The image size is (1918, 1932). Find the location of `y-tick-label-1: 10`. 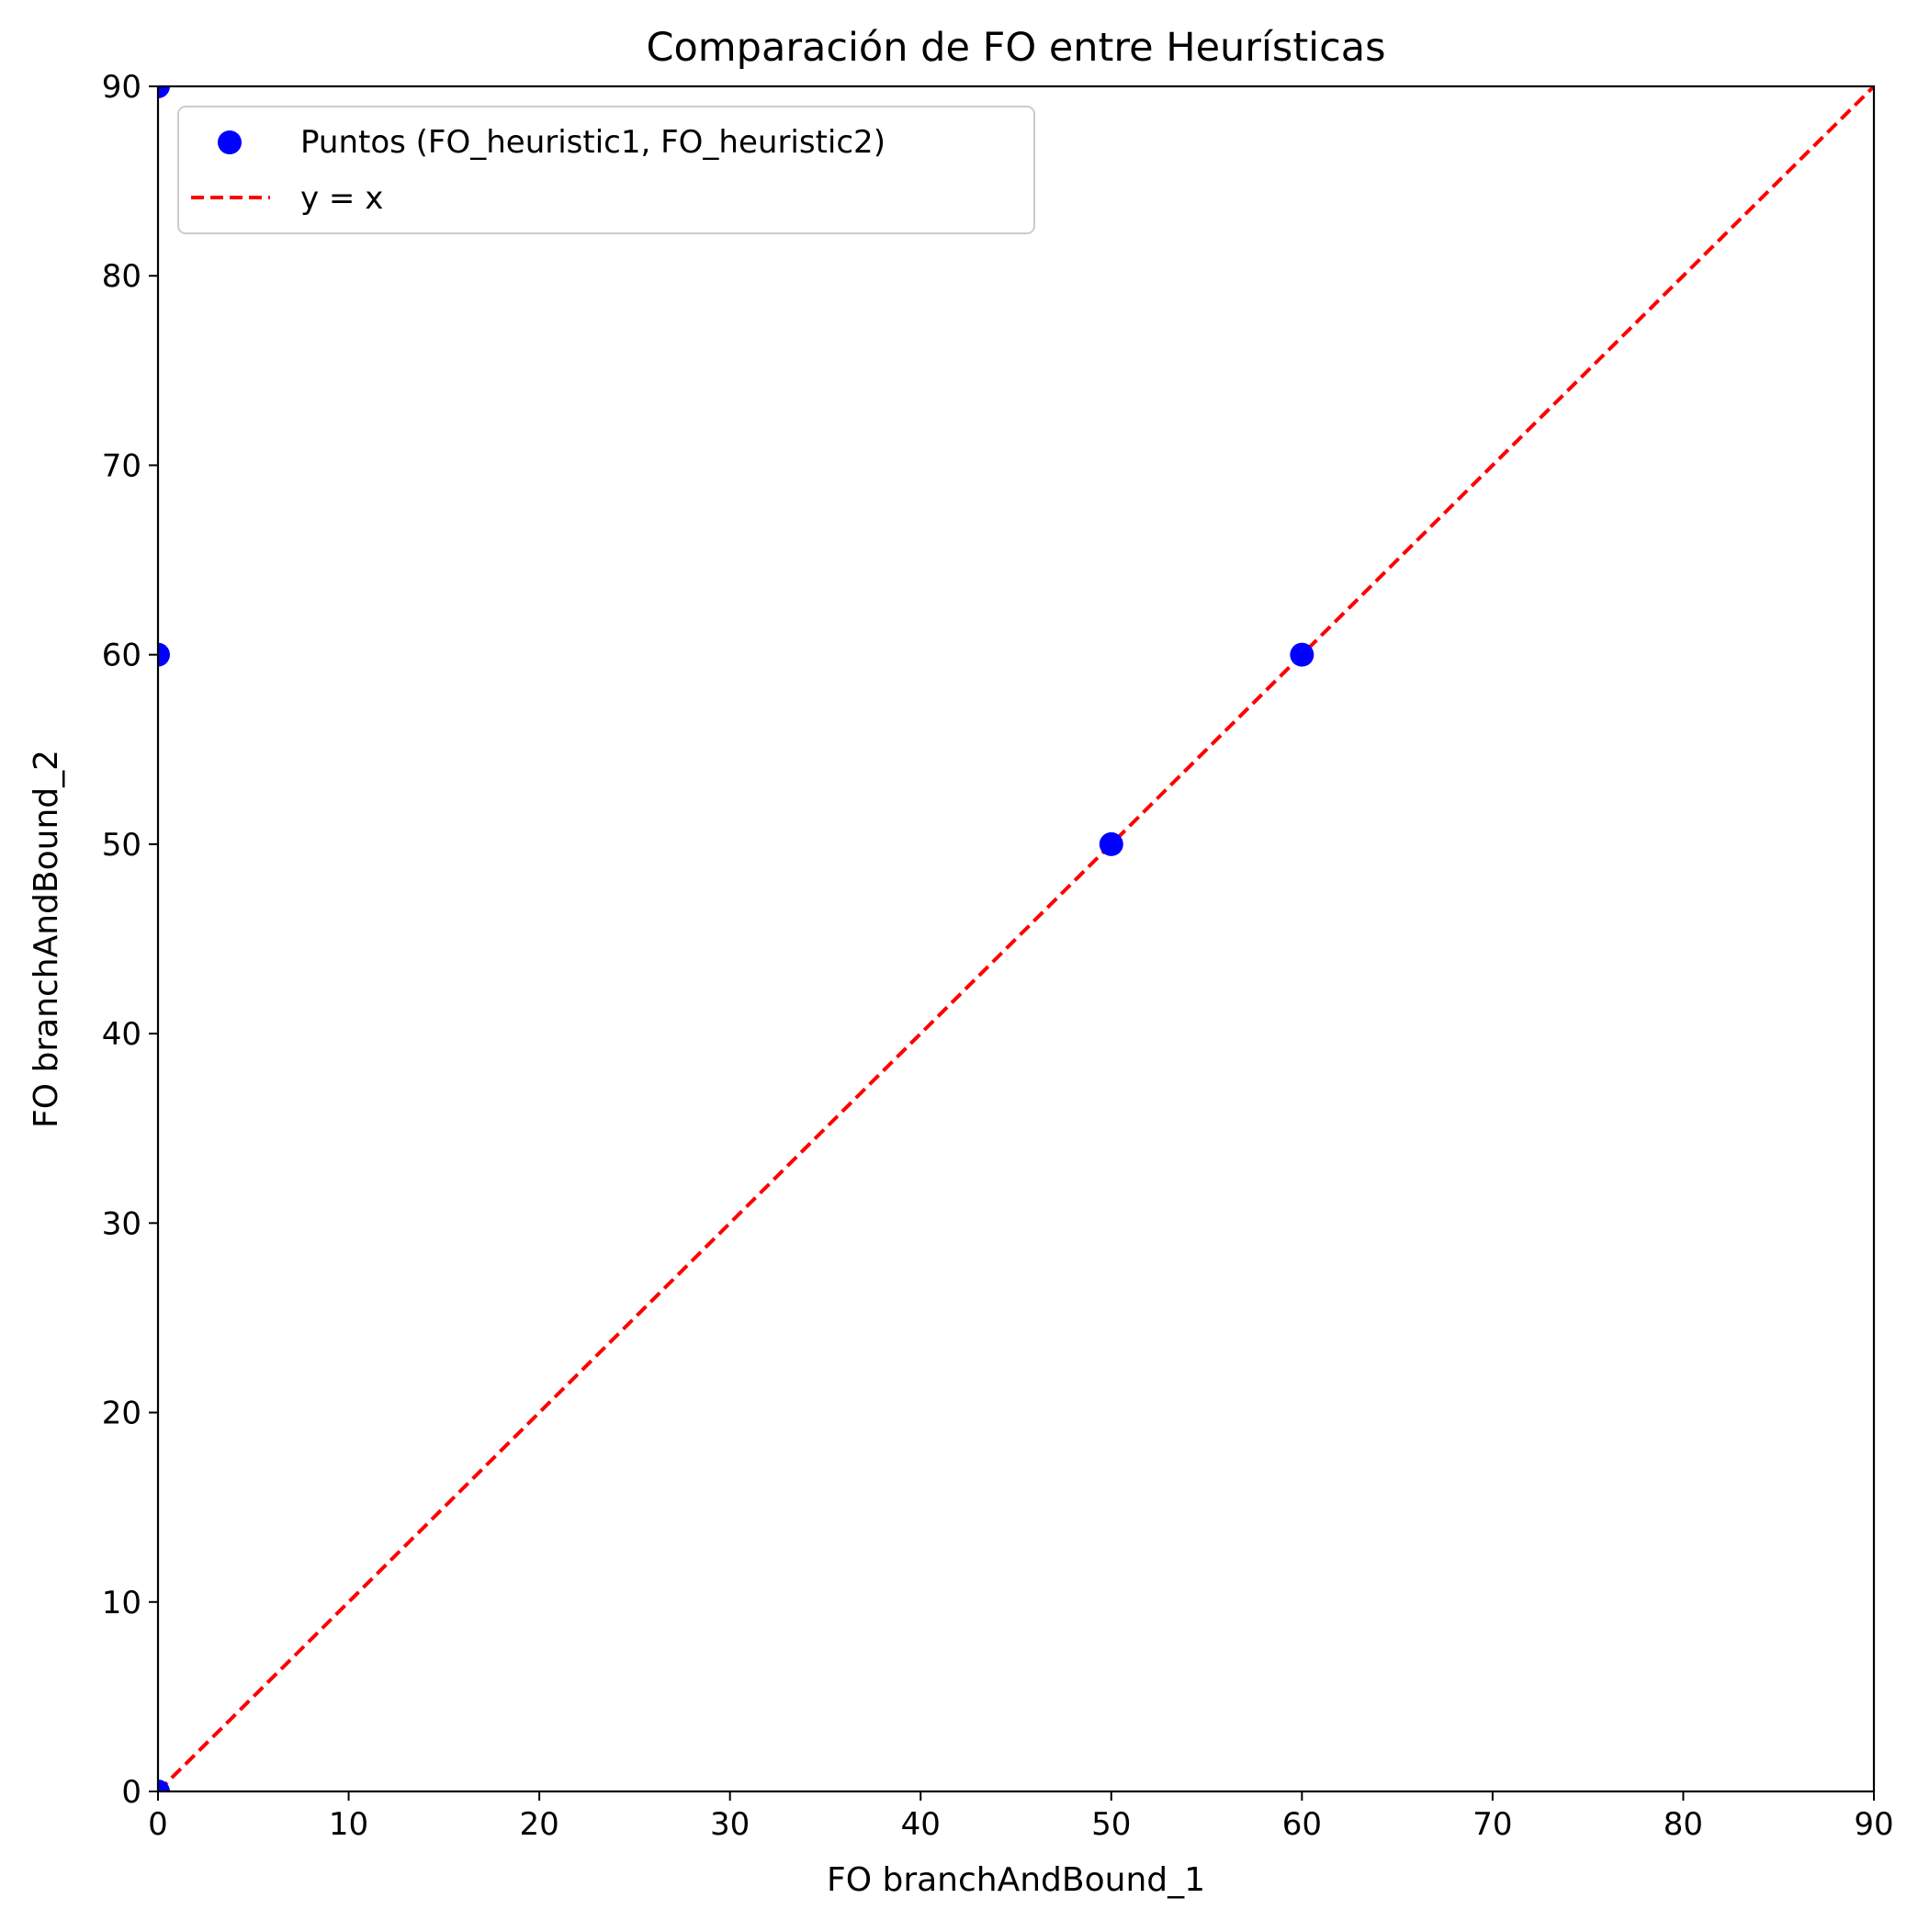

y-tick-label-1: 10 is located at coordinates (122, 1603).